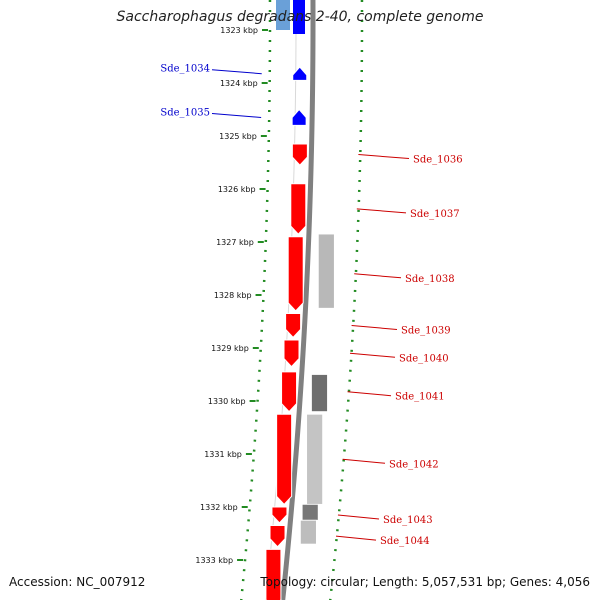  Describe the element at coordinates (438, 160) in the screenshot. I see `gene-label: Sde_1036` at that location.